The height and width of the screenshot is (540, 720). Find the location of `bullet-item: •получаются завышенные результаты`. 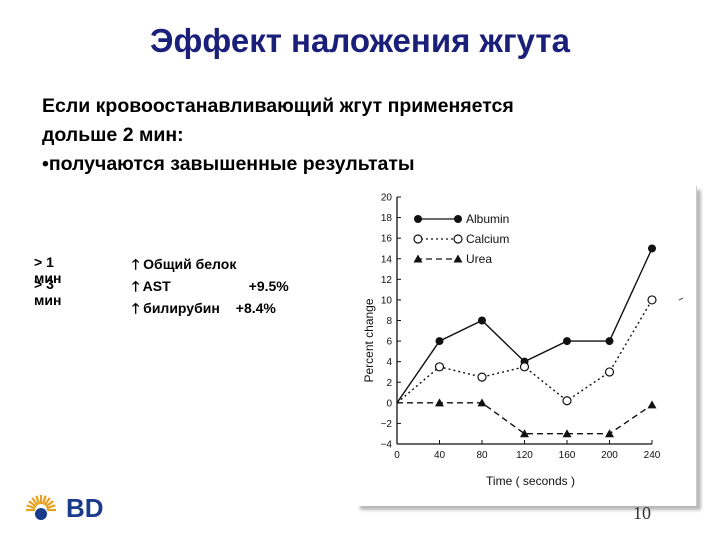

bullet-item: •получаются завышенные результаты is located at coordinates (228, 164).